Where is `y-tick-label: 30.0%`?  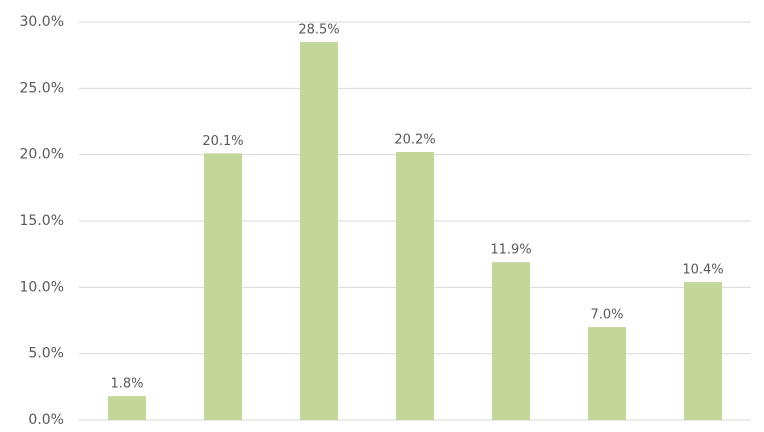
y-tick-label: 30.0% is located at coordinates (42, 22).